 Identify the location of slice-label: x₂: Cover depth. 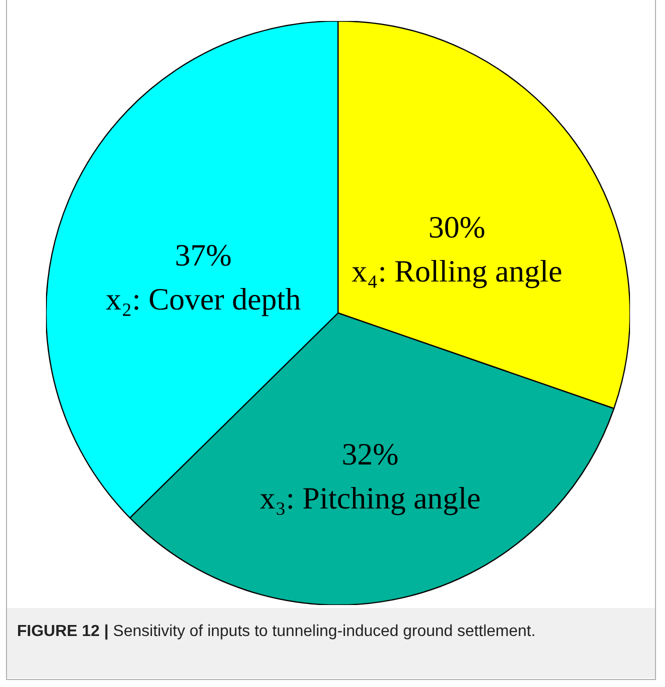
(204, 299).